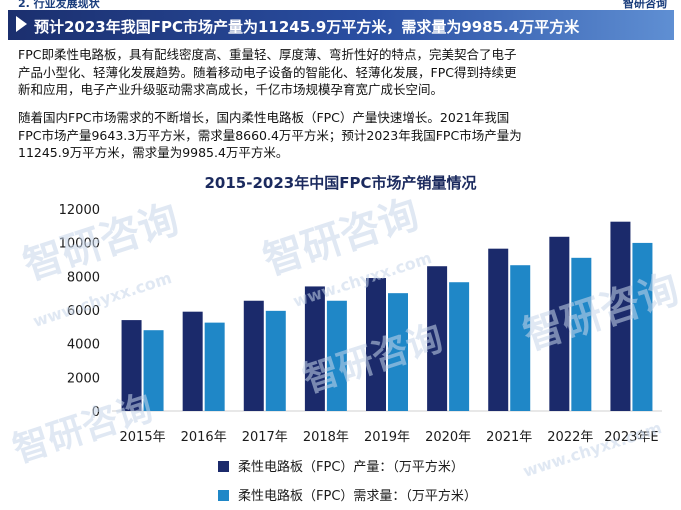 This screenshot has width=681, height=510. I want to click on y-tick-label: 4000, so click(83, 345).